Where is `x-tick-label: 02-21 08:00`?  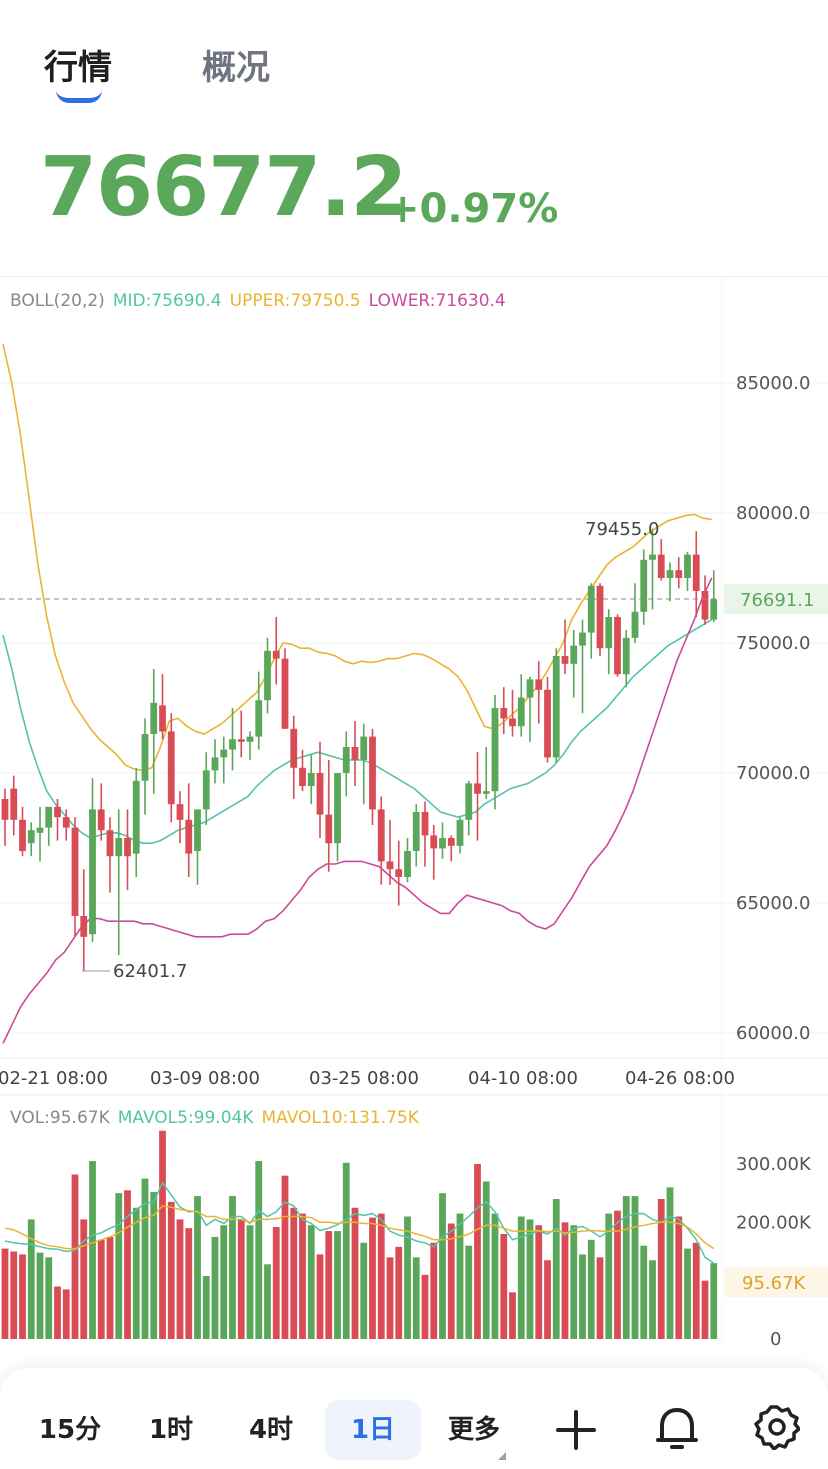 x-tick-label: 02-21 08:00 is located at coordinates (54, 1078).